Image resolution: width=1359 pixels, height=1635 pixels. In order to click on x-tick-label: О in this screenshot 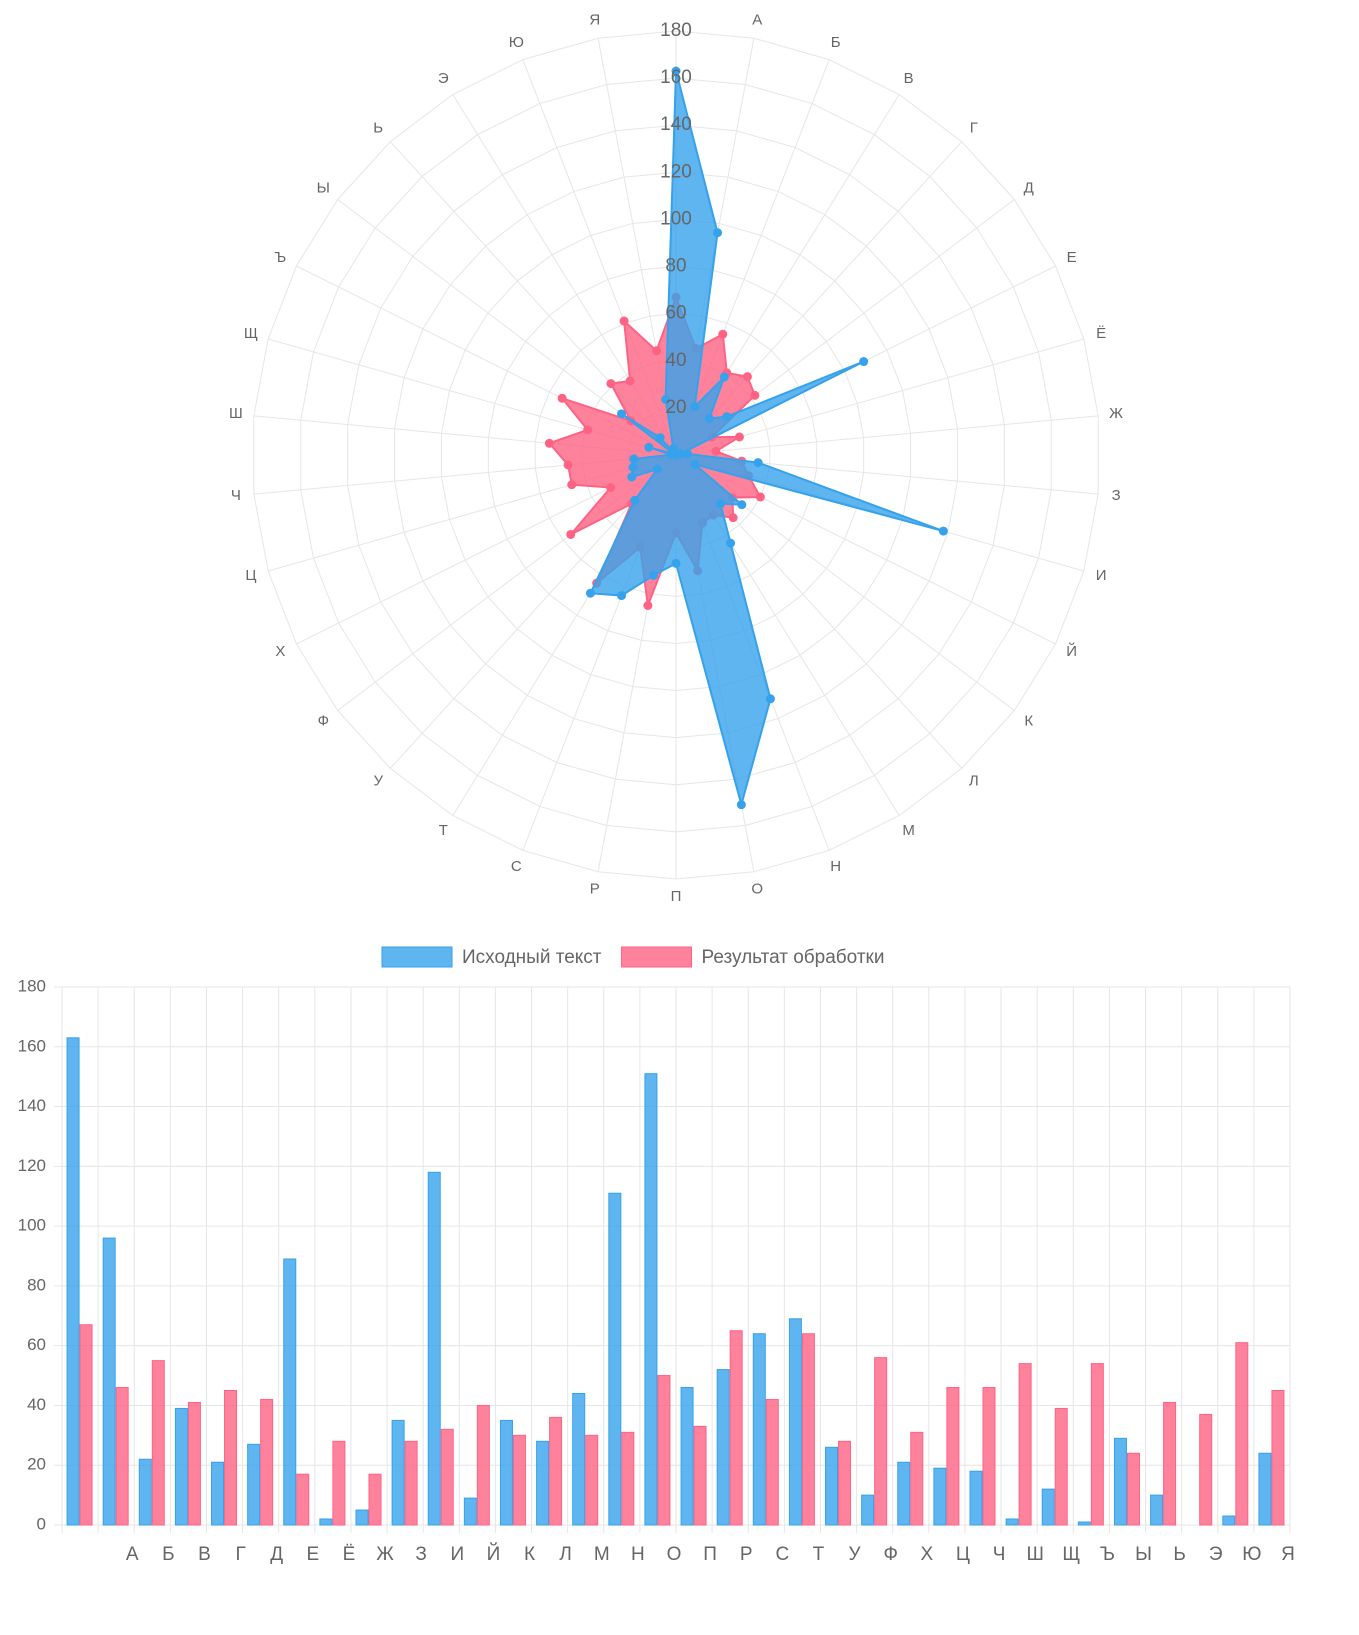, I will do `click(674, 1554)`.